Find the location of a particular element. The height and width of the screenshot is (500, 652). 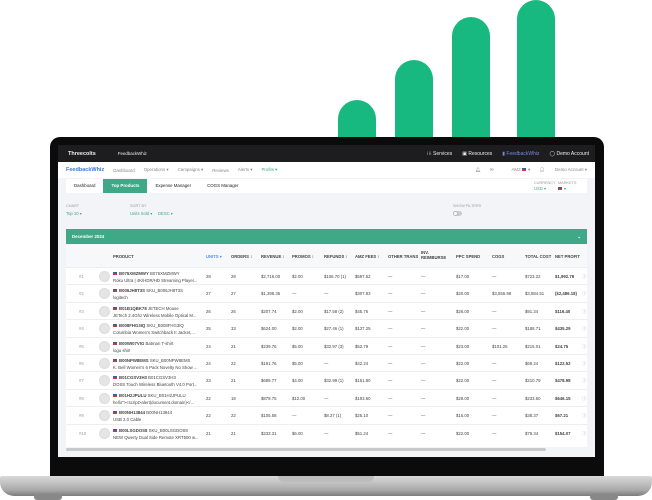

column-header: UNITS ▾ is located at coordinates (214, 256).